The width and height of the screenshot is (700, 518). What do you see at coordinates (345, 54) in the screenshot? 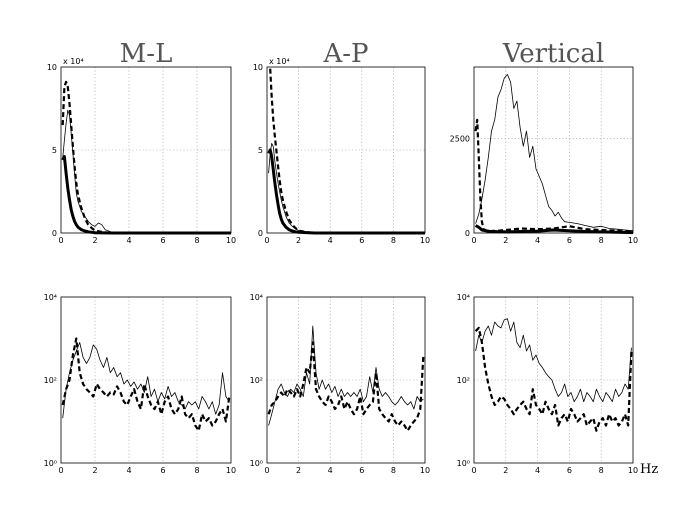
I see `panel-title: A-P` at bounding box center [345, 54].